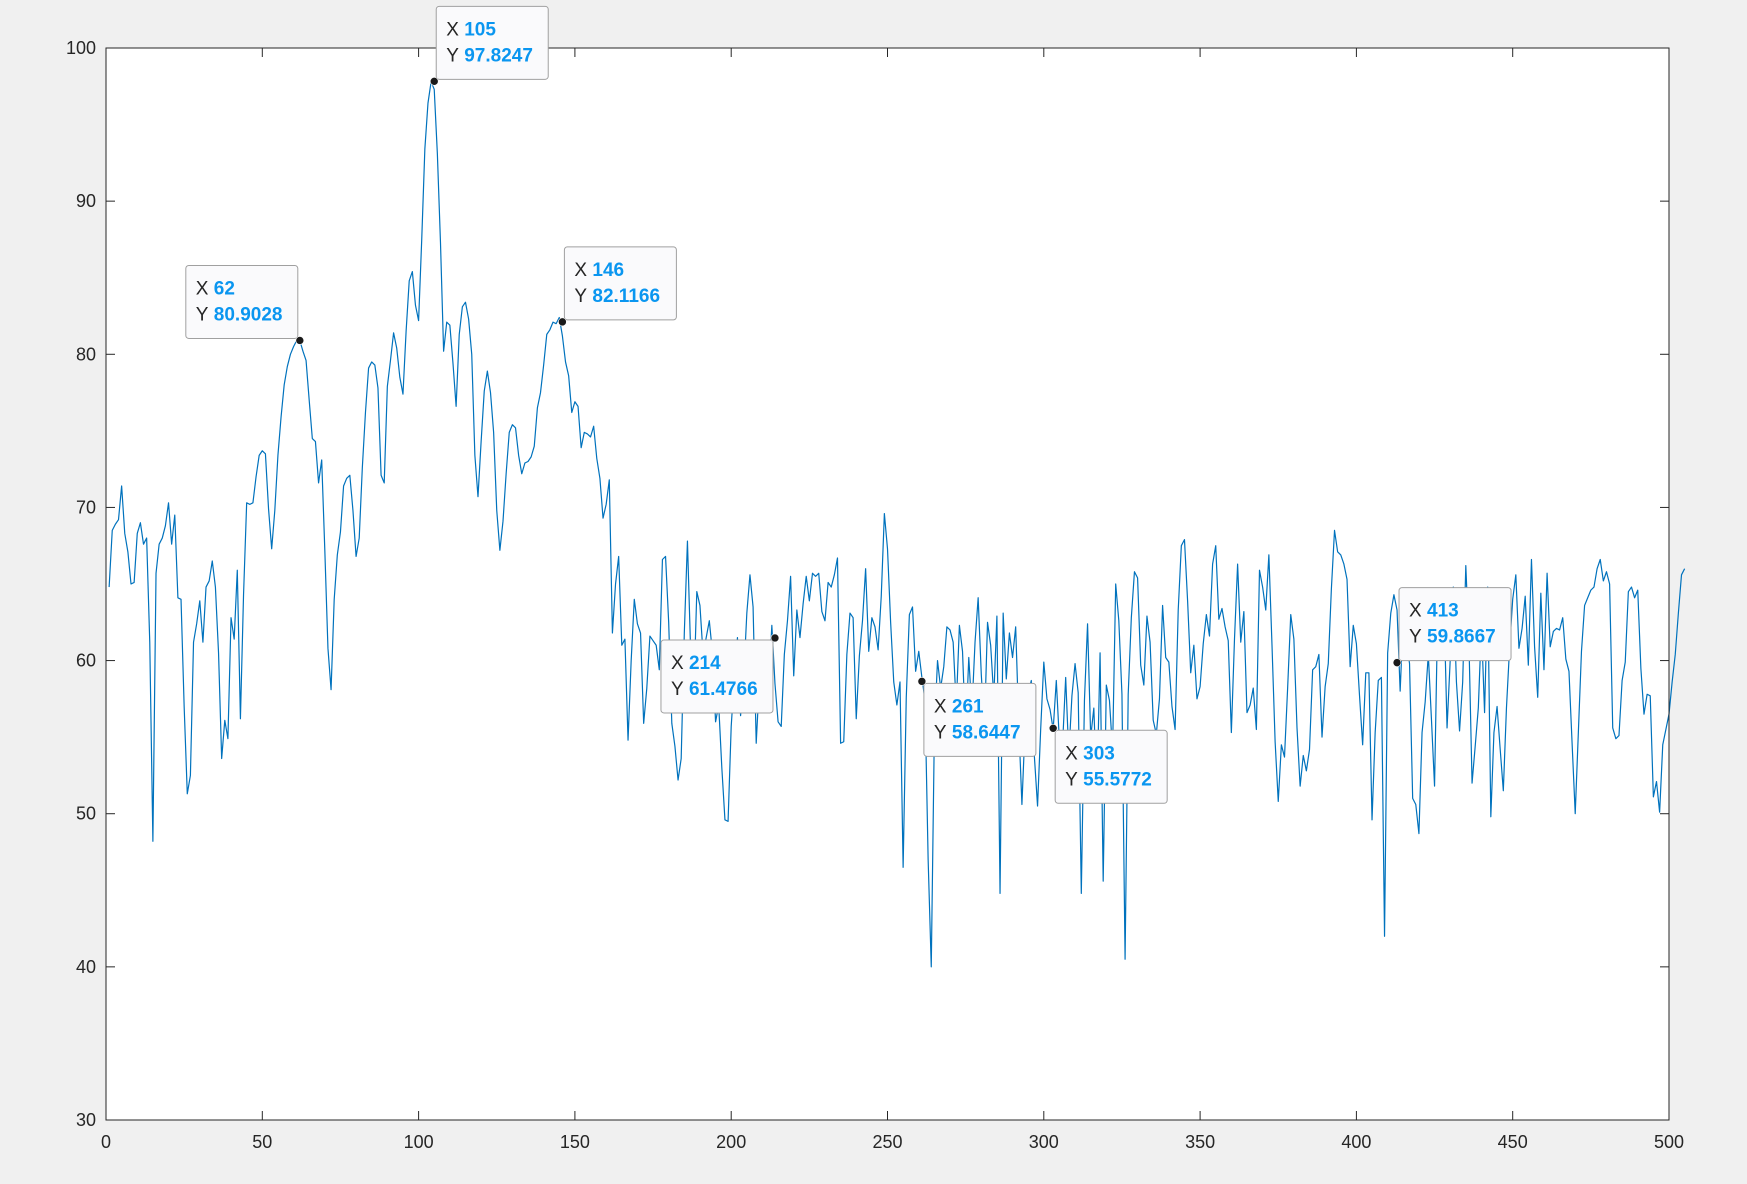 This screenshot has width=1747, height=1184. I want to click on x-tick-label: 400, so click(1356, 1142).